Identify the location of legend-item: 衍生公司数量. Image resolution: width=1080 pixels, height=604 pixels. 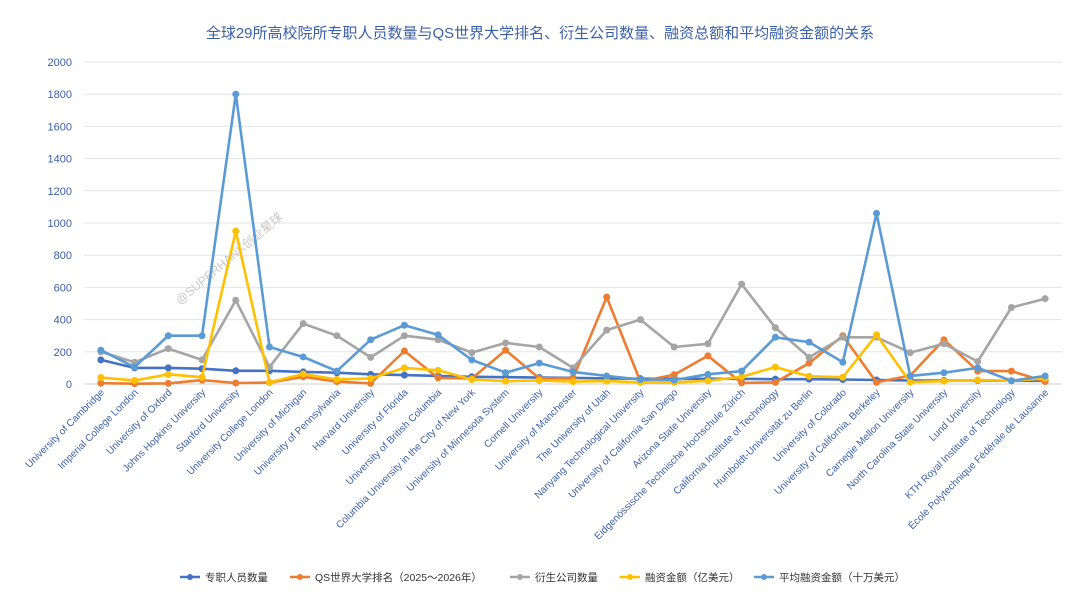
(554, 577).